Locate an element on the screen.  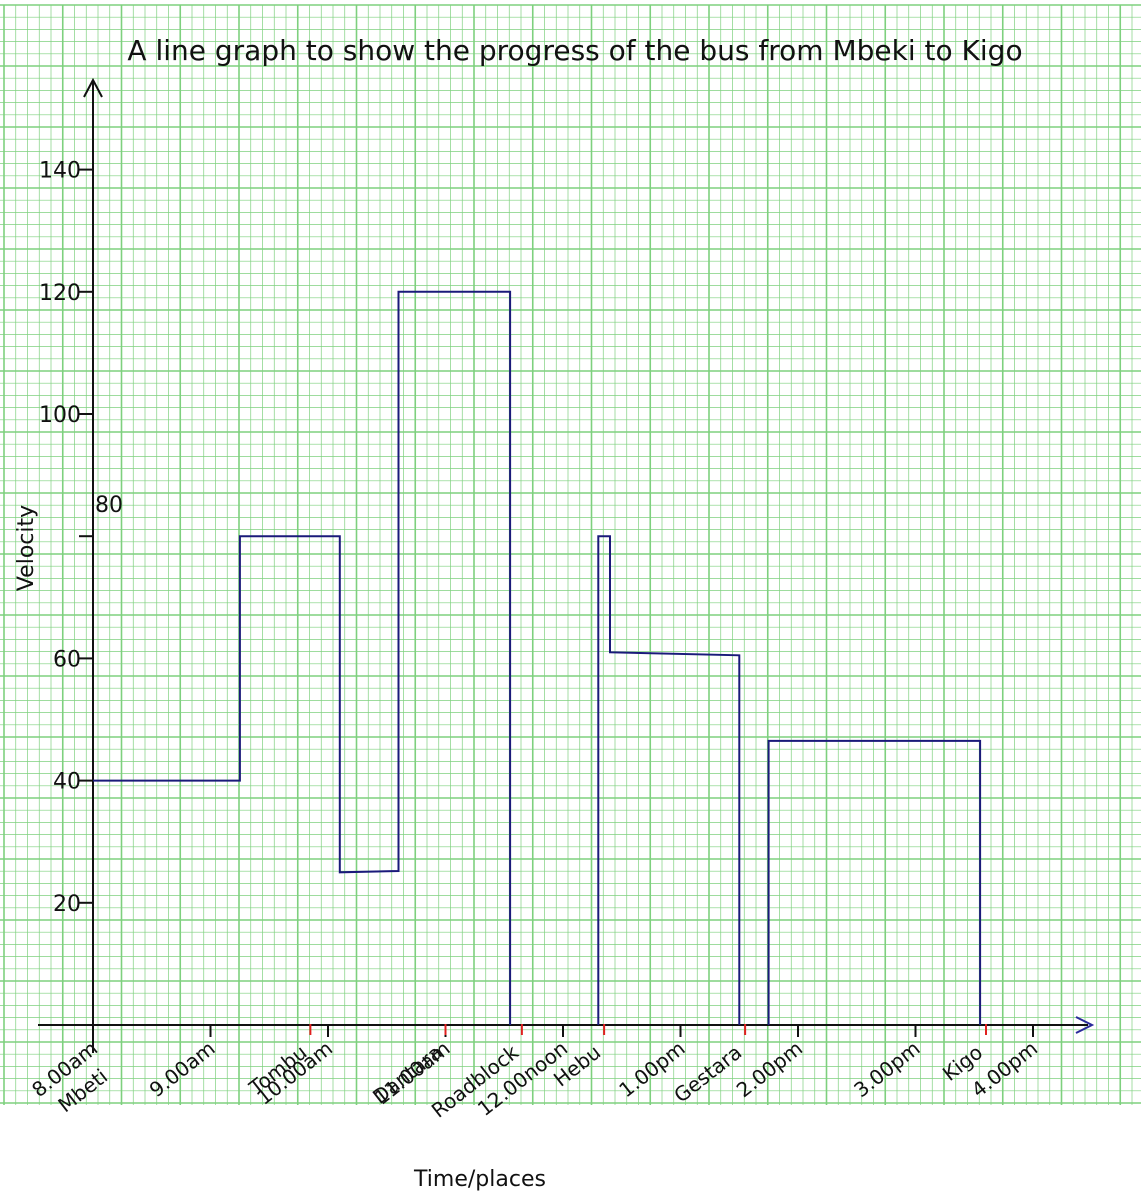
y-axis-title: Velocity is located at coordinates (26, 548).